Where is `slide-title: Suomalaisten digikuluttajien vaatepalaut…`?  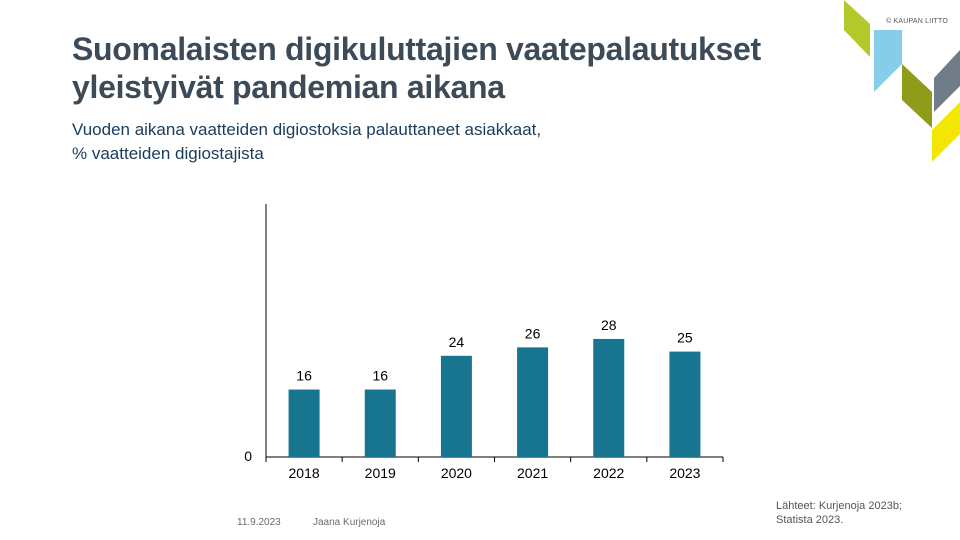 slide-title: Suomalaisten digikuluttajien vaatepalaut… is located at coordinates (462, 68).